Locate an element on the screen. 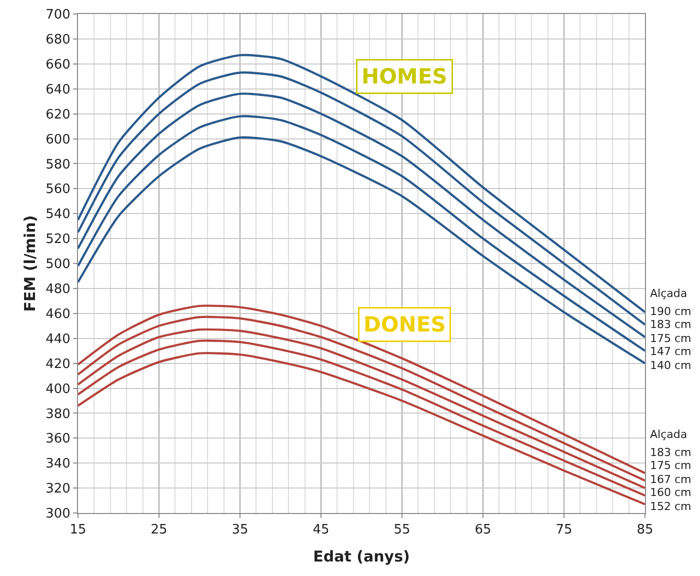 The height and width of the screenshot is (576, 700). series-label: 147 cm is located at coordinates (671, 351).